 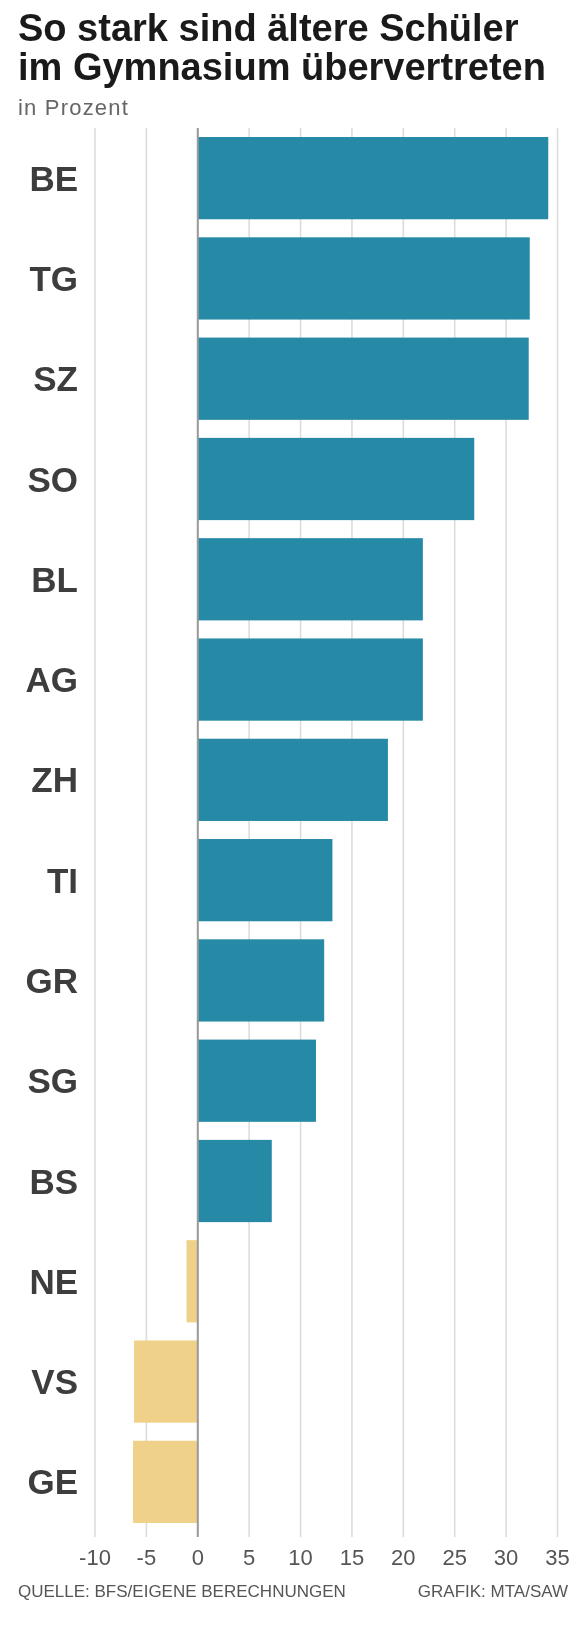 What do you see at coordinates (403, 1557) in the screenshot?
I see `x-tick-label: 20` at bounding box center [403, 1557].